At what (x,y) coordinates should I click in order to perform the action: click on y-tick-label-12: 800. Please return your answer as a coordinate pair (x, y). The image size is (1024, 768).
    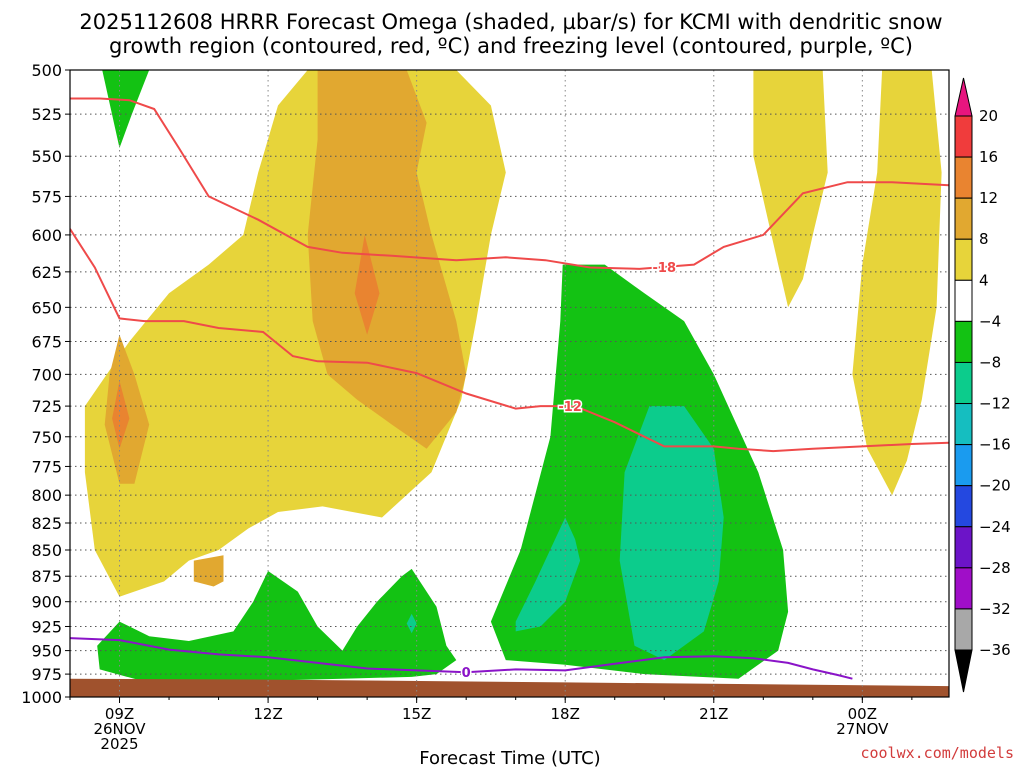
    Looking at the image, I should click on (46, 495).